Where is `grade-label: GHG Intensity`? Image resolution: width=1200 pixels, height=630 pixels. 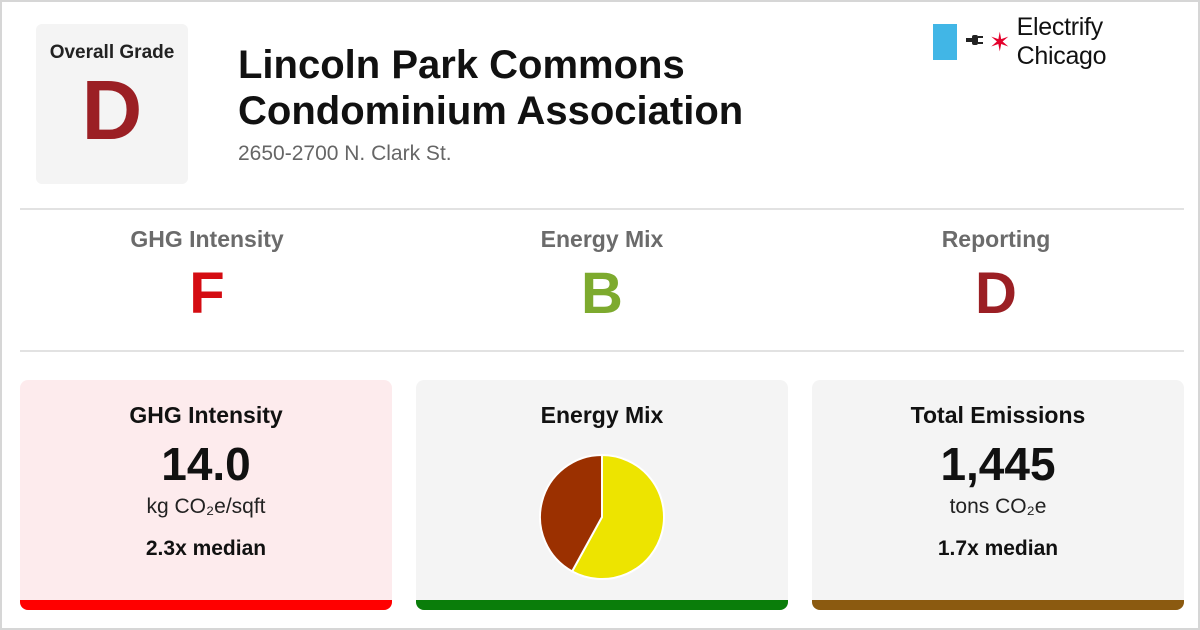
grade-label: GHG Intensity is located at coordinates (207, 239).